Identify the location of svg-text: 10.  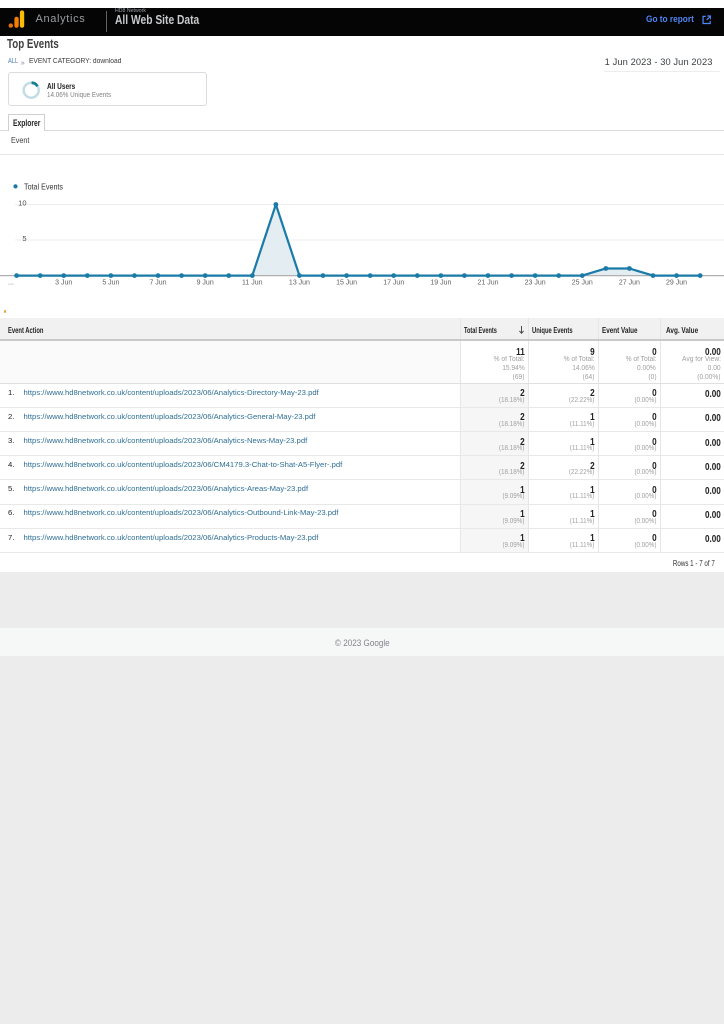
(22, 203).